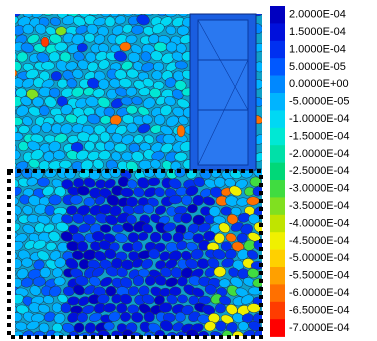 Image resolution: width=377 pixels, height=341 pixels. Describe the element at coordinates (319, 154) in the screenshot. I see `legend-label: -2.0000E-04` at that location.